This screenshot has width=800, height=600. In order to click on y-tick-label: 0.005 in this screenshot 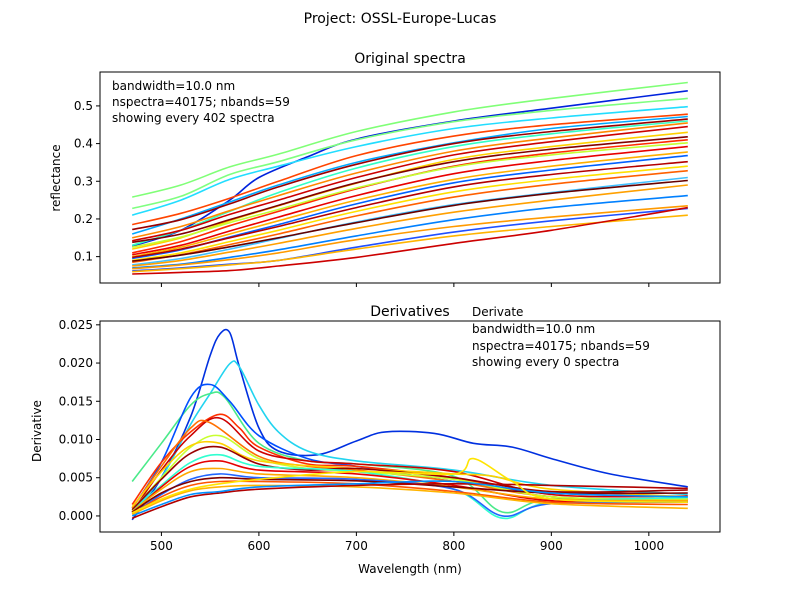, I will do `click(76, 478)`.